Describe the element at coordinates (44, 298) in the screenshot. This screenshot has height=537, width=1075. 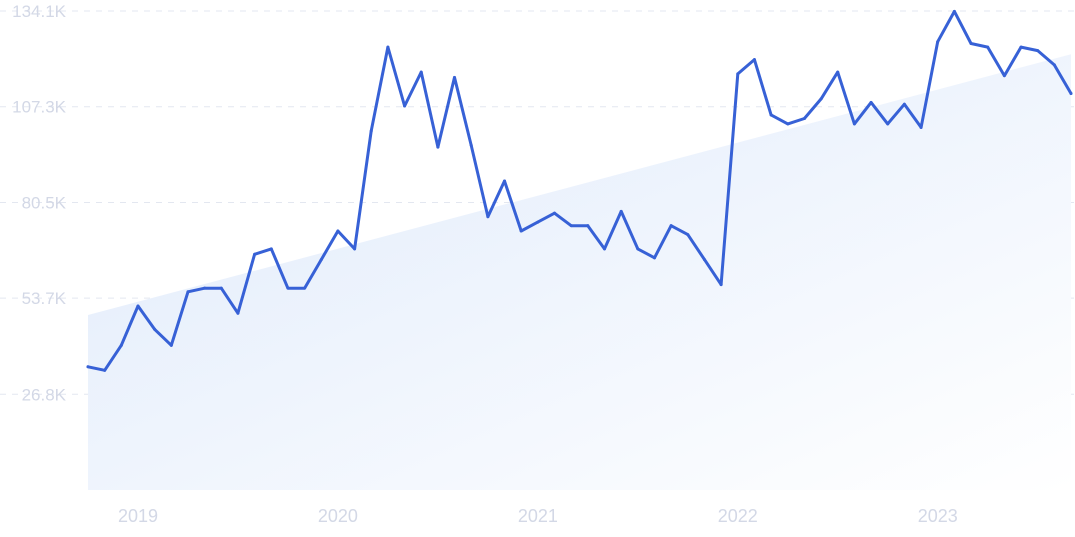
I see `y-tick-label: 53.7K` at that location.